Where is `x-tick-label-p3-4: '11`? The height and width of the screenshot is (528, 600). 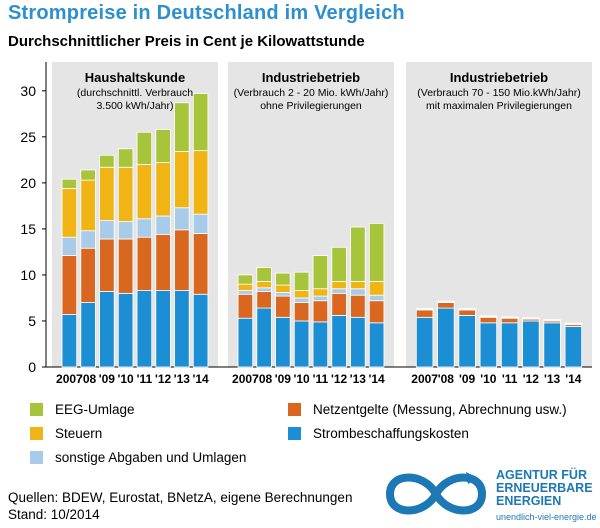
x-tick-label-p3-4: '11 is located at coordinates (510, 379).